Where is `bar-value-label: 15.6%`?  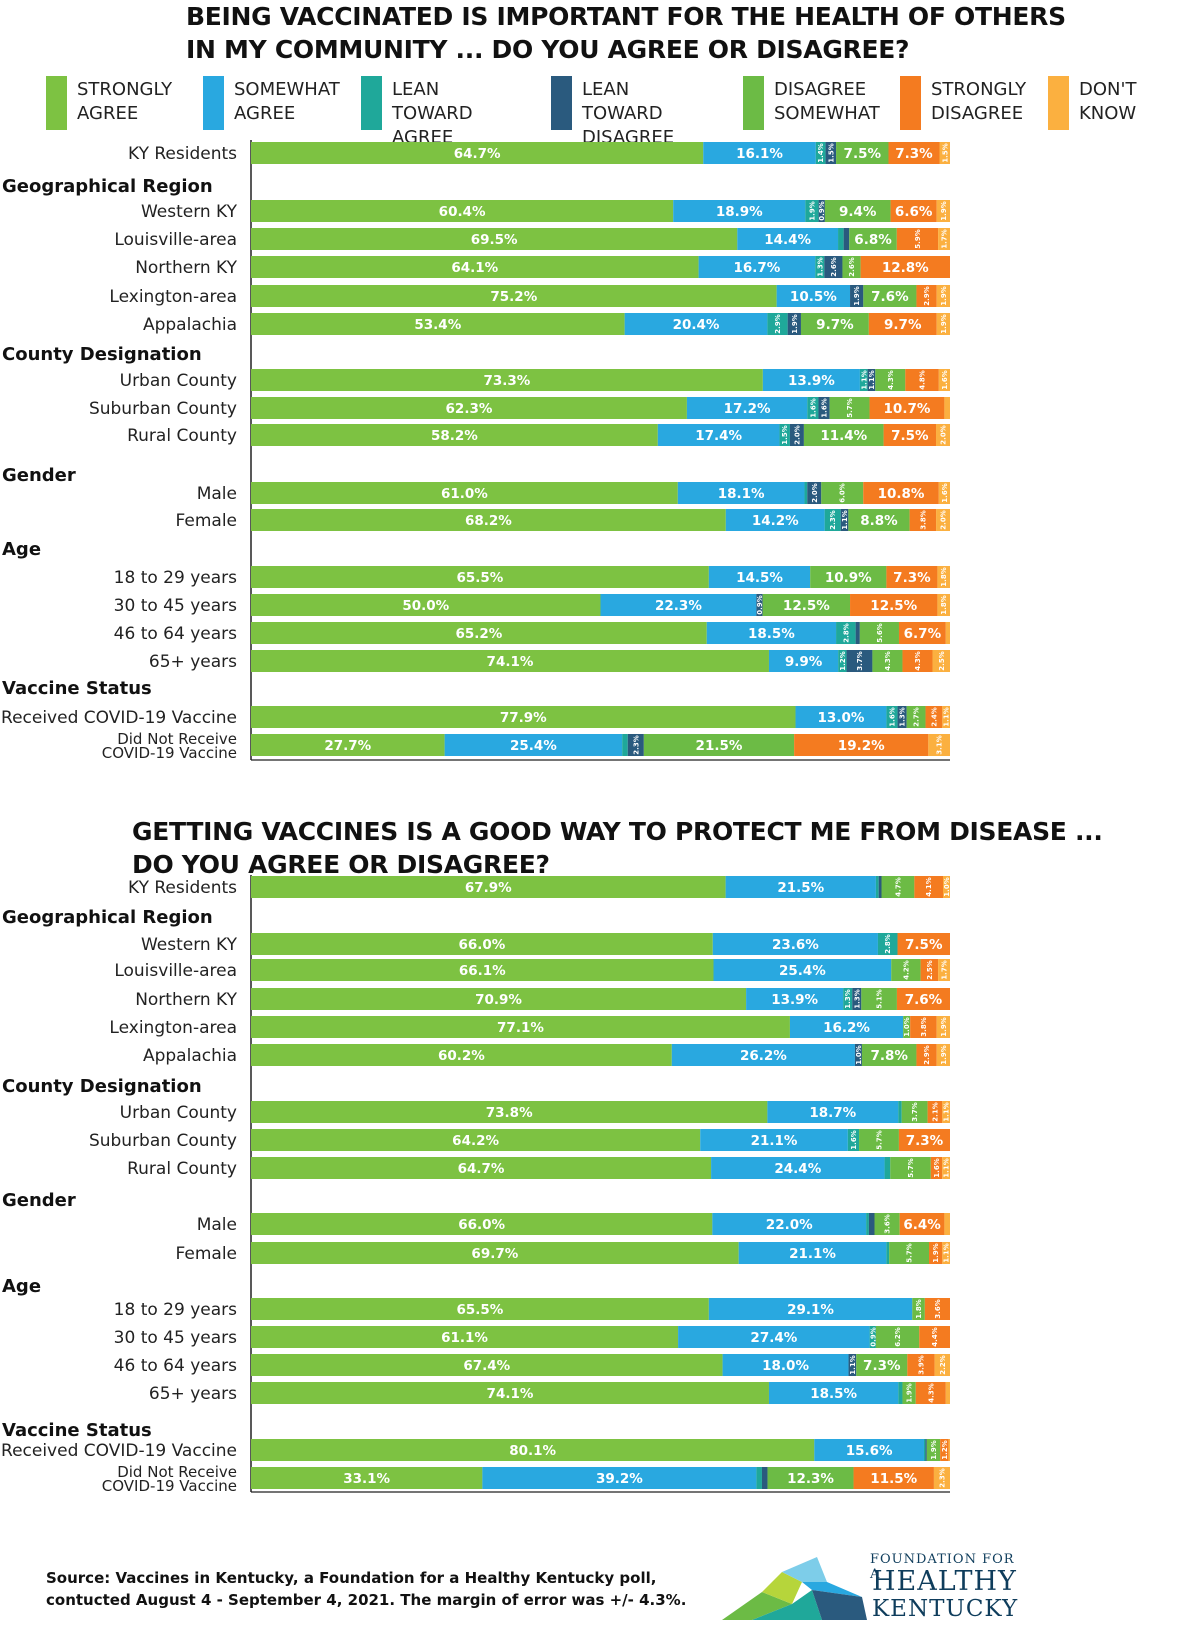 bar-value-label: 15.6% is located at coordinates (869, 1451).